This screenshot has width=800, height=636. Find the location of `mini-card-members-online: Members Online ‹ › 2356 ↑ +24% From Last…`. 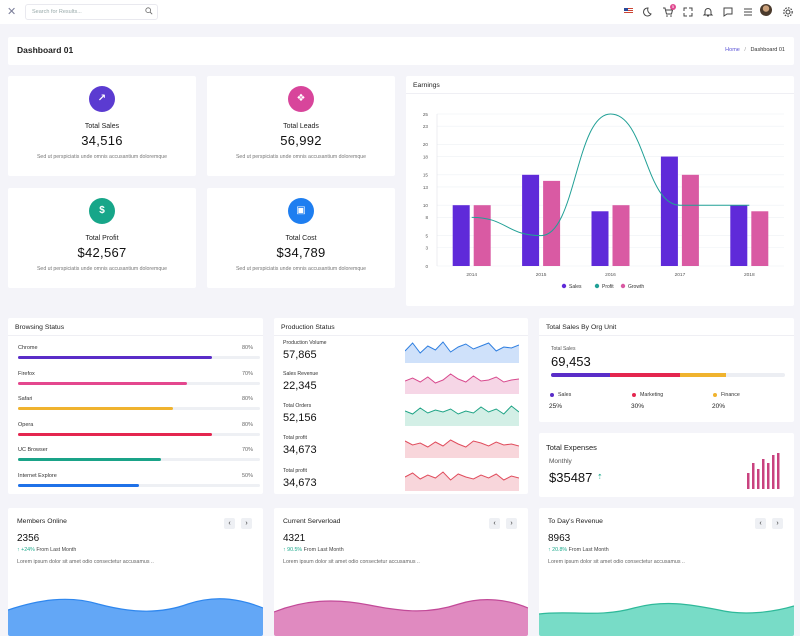

mini-card-members-online: Members Online ‹ › 2356 ↑ +24% From Last… is located at coordinates (135, 572).